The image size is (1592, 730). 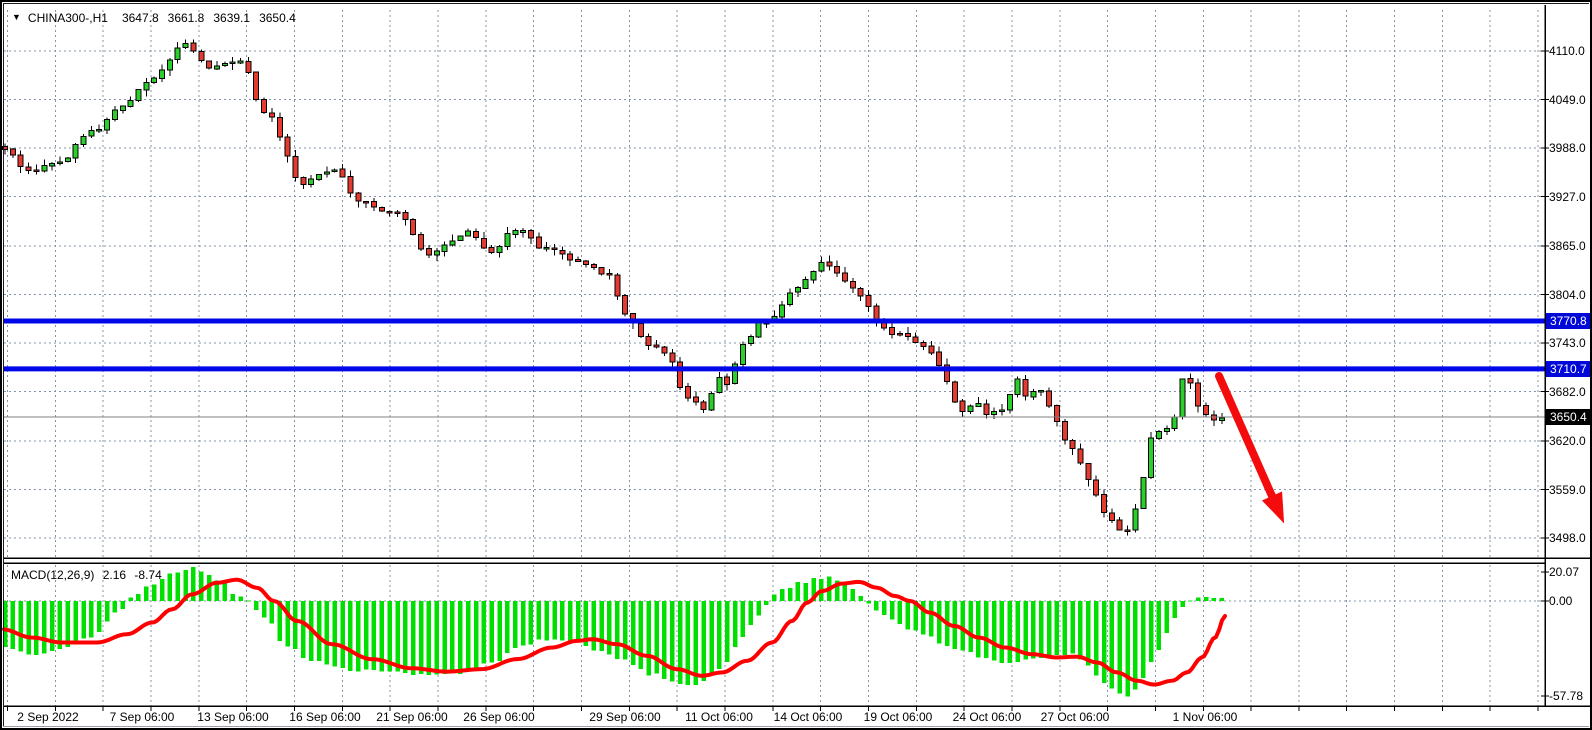 What do you see at coordinates (1567, 343) in the screenshot?
I see `price-axis-label: 3743.0` at bounding box center [1567, 343].